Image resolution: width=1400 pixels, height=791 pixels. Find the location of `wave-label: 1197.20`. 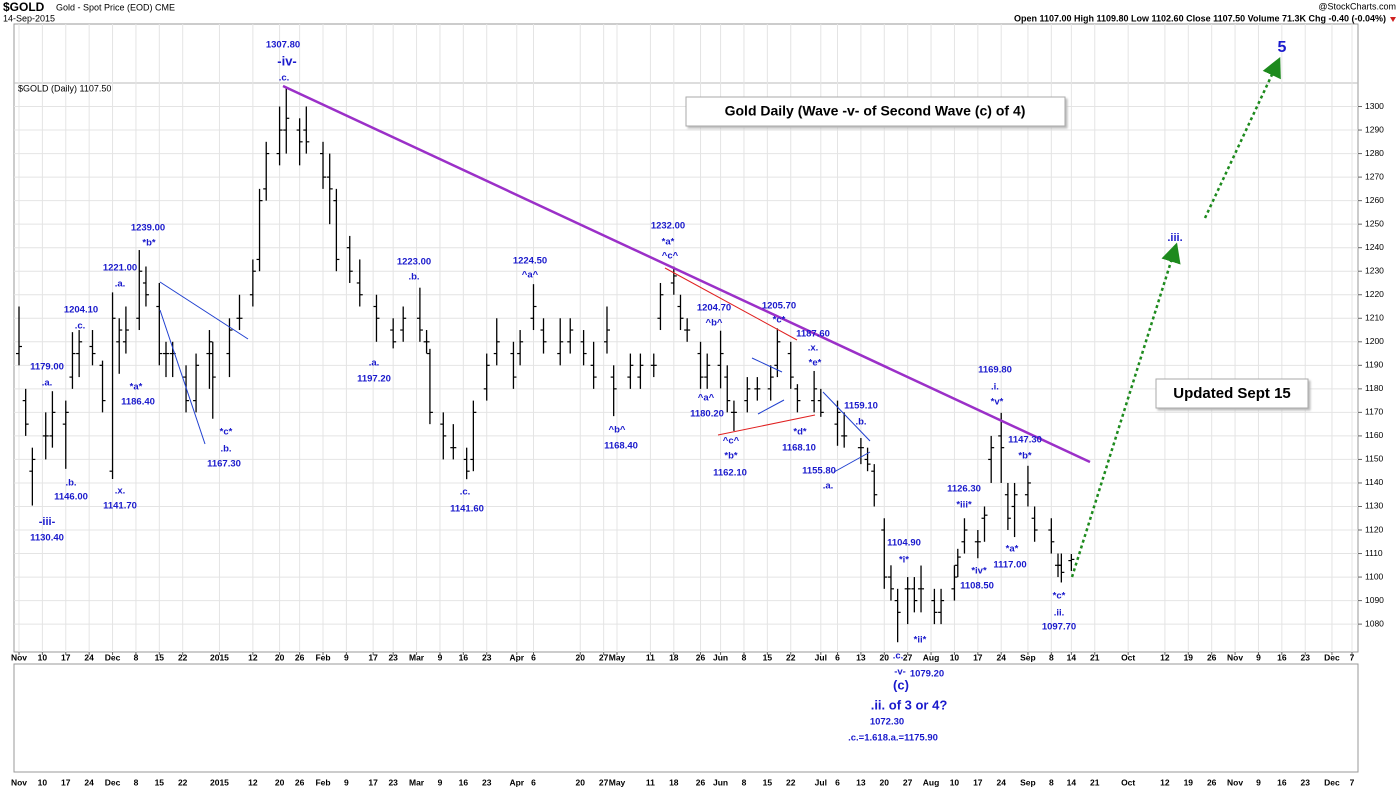

wave-label: 1197.20 is located at coordinates (374, 379).